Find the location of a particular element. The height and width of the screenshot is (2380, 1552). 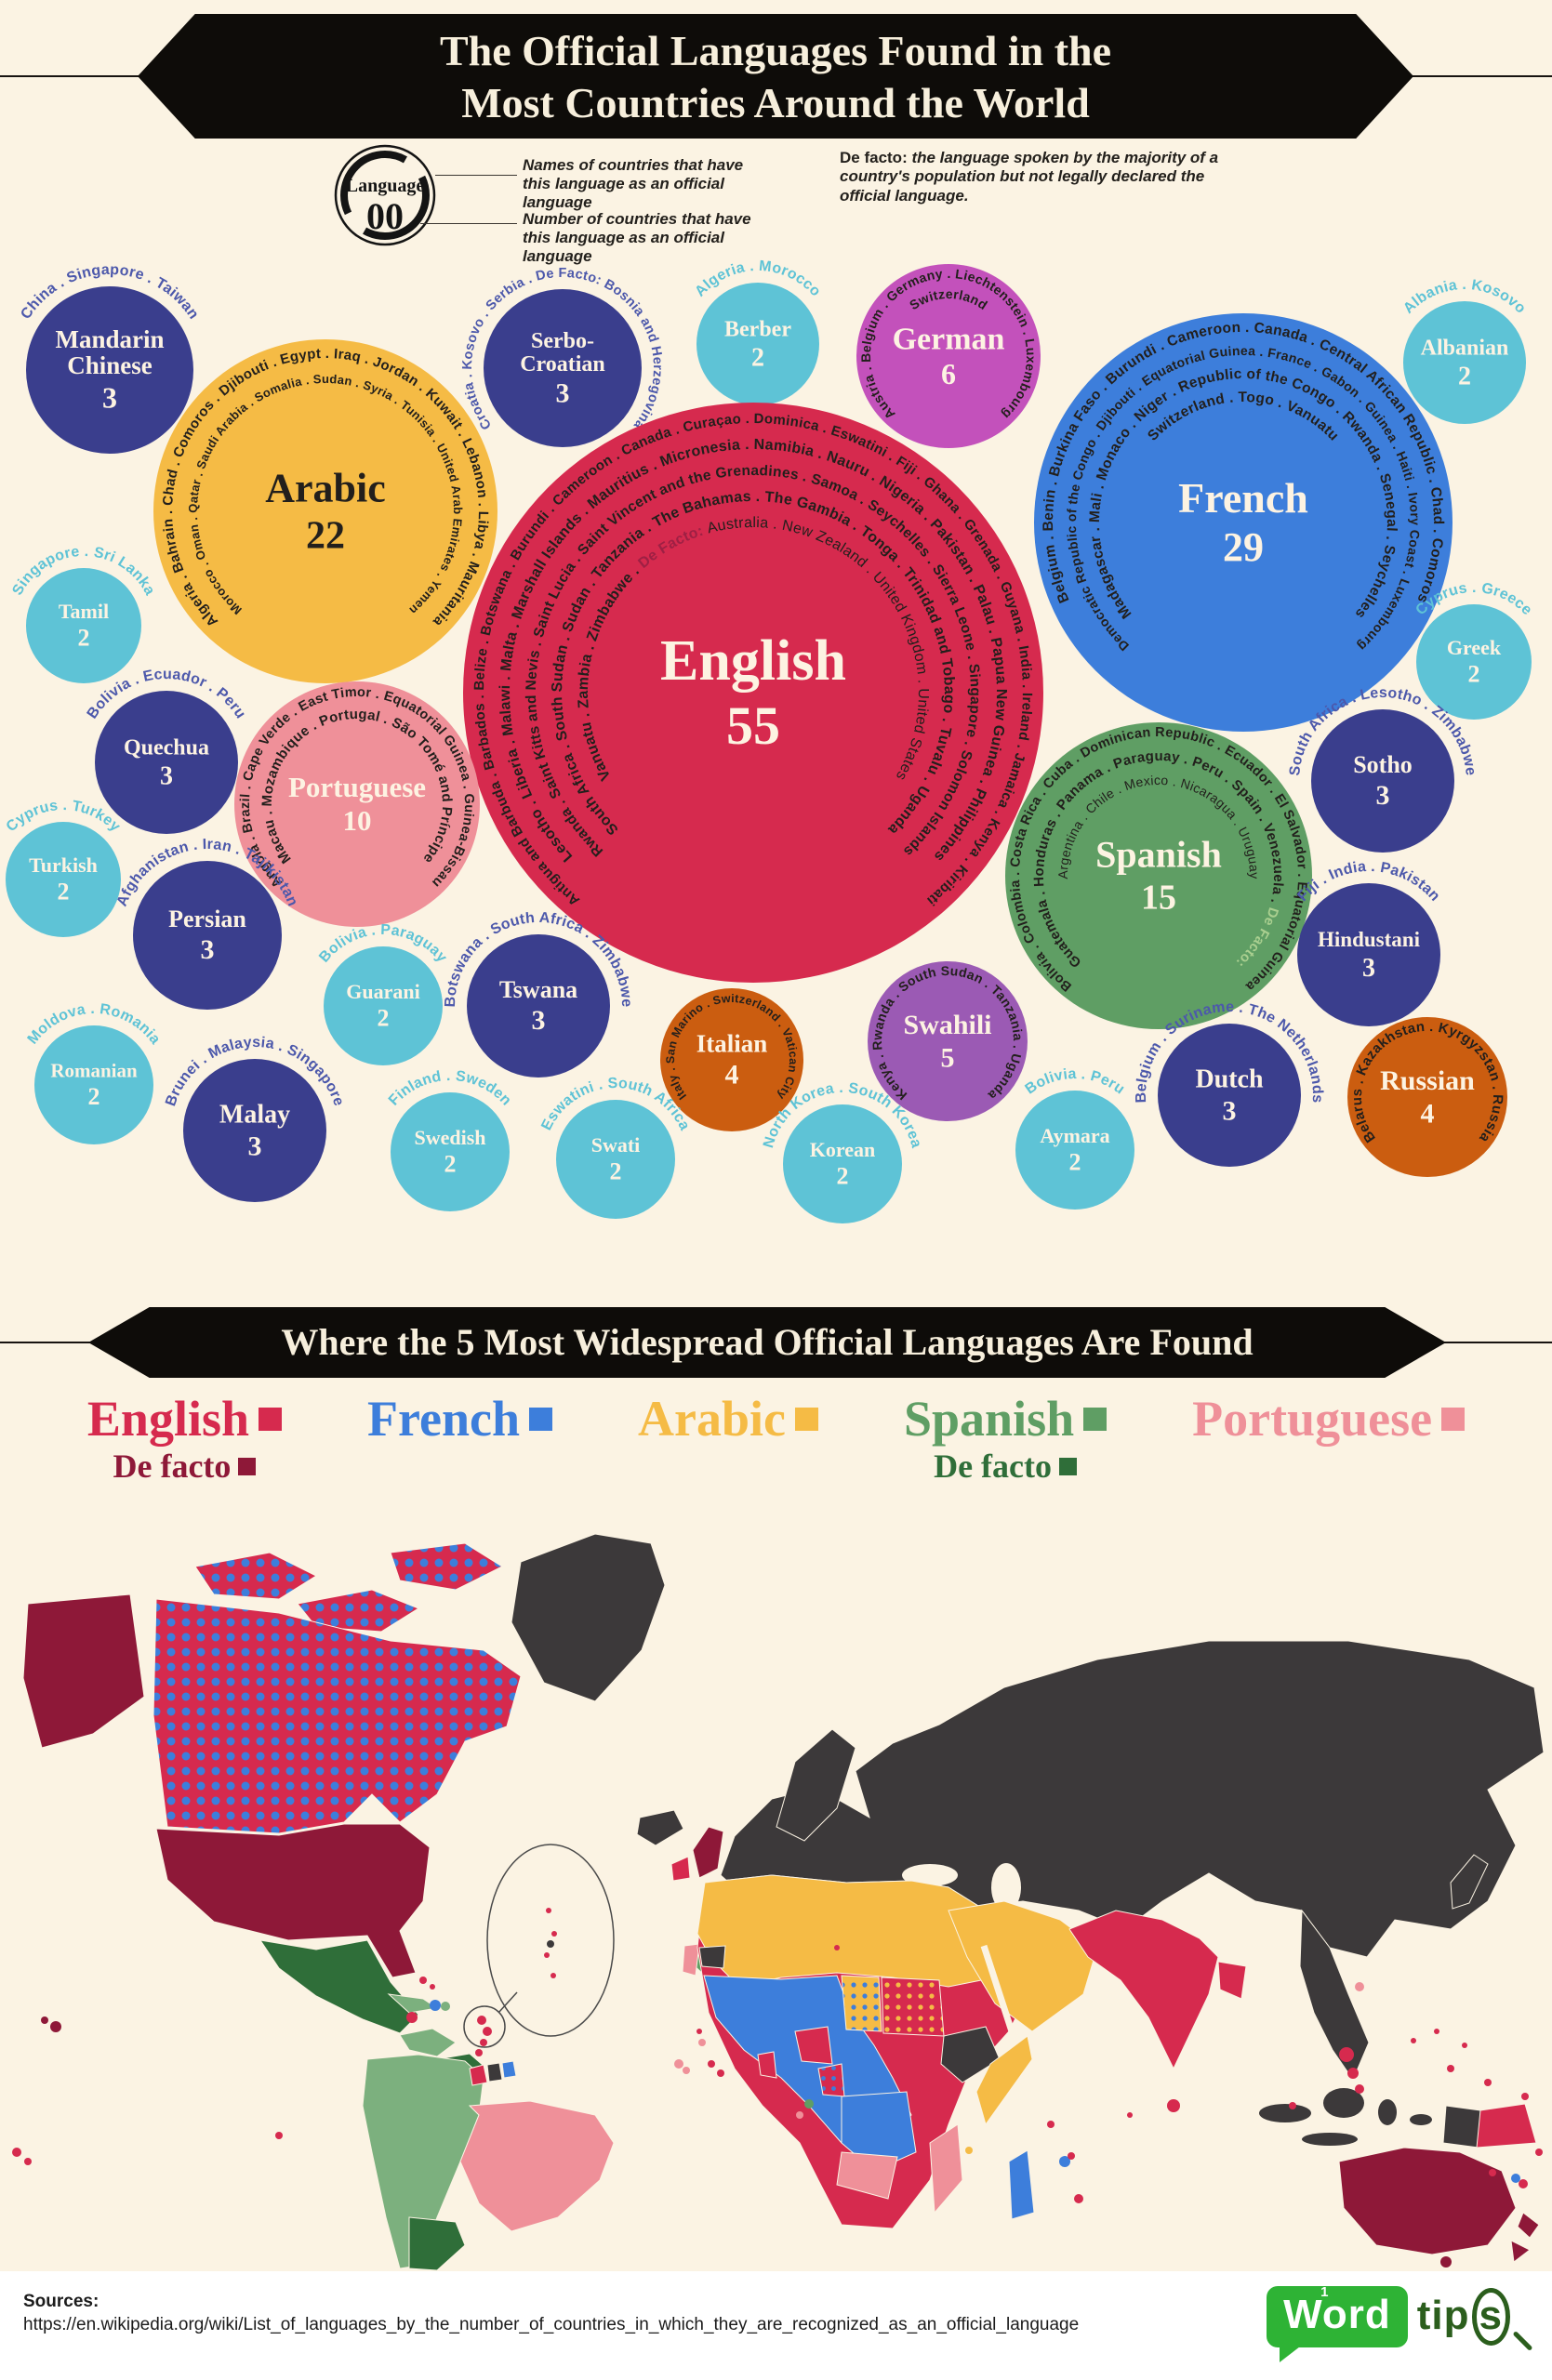

logo-tips-tip: tip is located at coordinates (1443, 2315).